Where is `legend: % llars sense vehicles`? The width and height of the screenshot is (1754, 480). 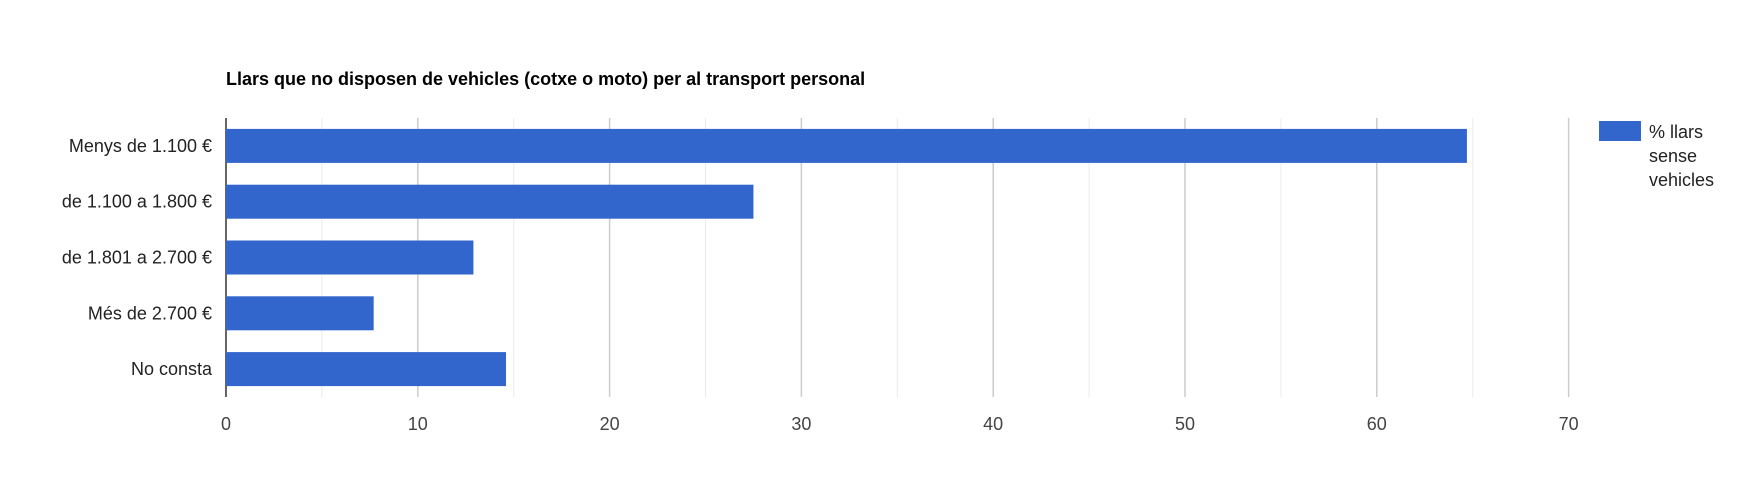 legend: % llars sense vehicles is located at coordinates (1656, 155).